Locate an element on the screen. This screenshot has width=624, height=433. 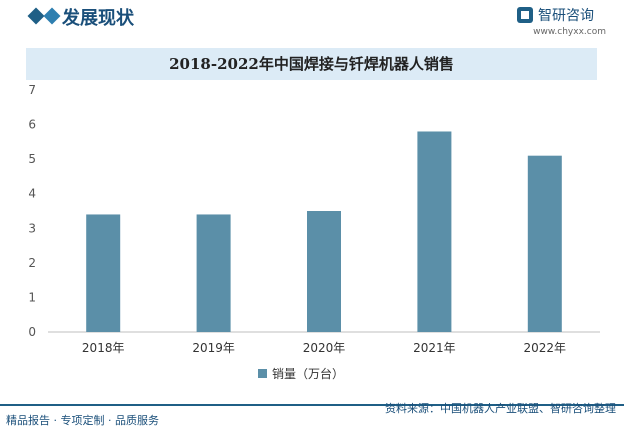
chart-title: 2018-2022年中国焊接与钎焊机器人销售 is located at coordinates (311, 64).